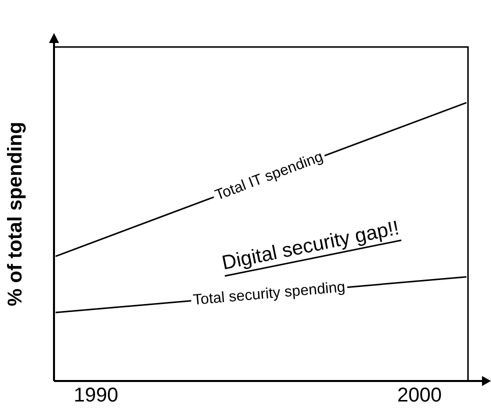  What do you see at coordinates (311, 246) in the screenshot?
I see `annotation: Digital security gap!!` at bounding box center [311, 246].